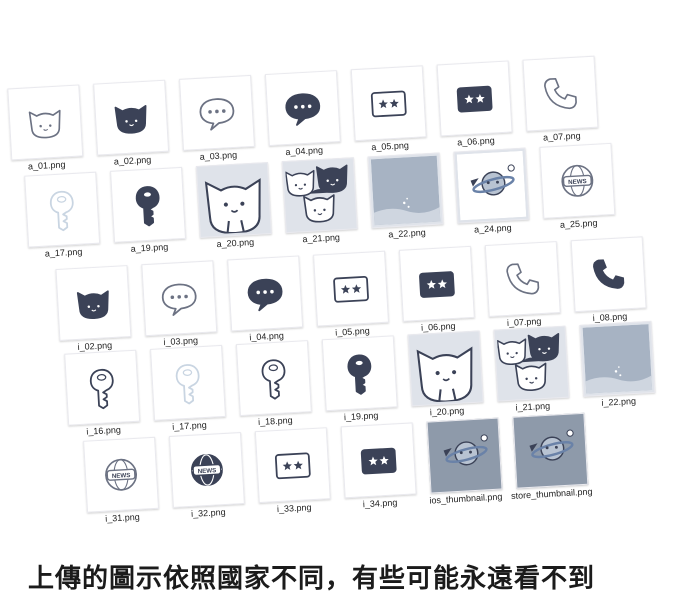 The width and height of the screenshot is (696, 596). I want to click on news-globe-filled-icon: NEWS, so click(206, 470).